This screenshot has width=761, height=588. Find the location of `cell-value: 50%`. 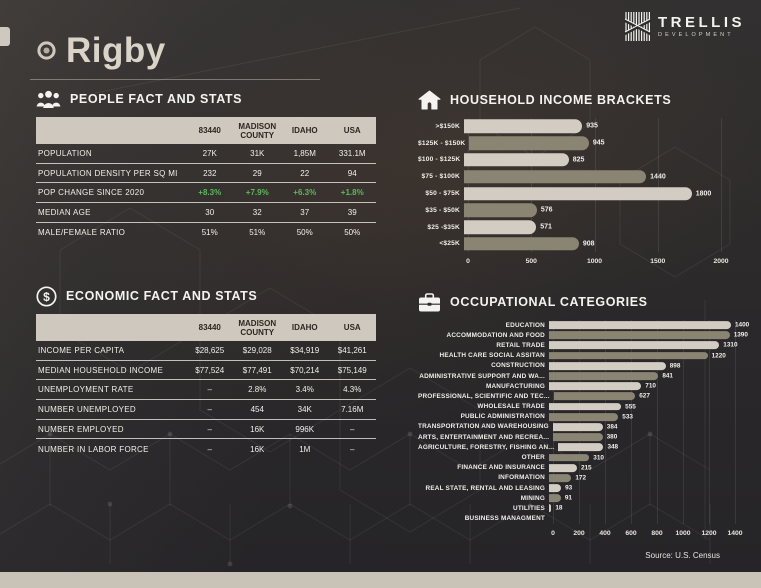

cell-value: 50% is located at coordinates (352, 233).